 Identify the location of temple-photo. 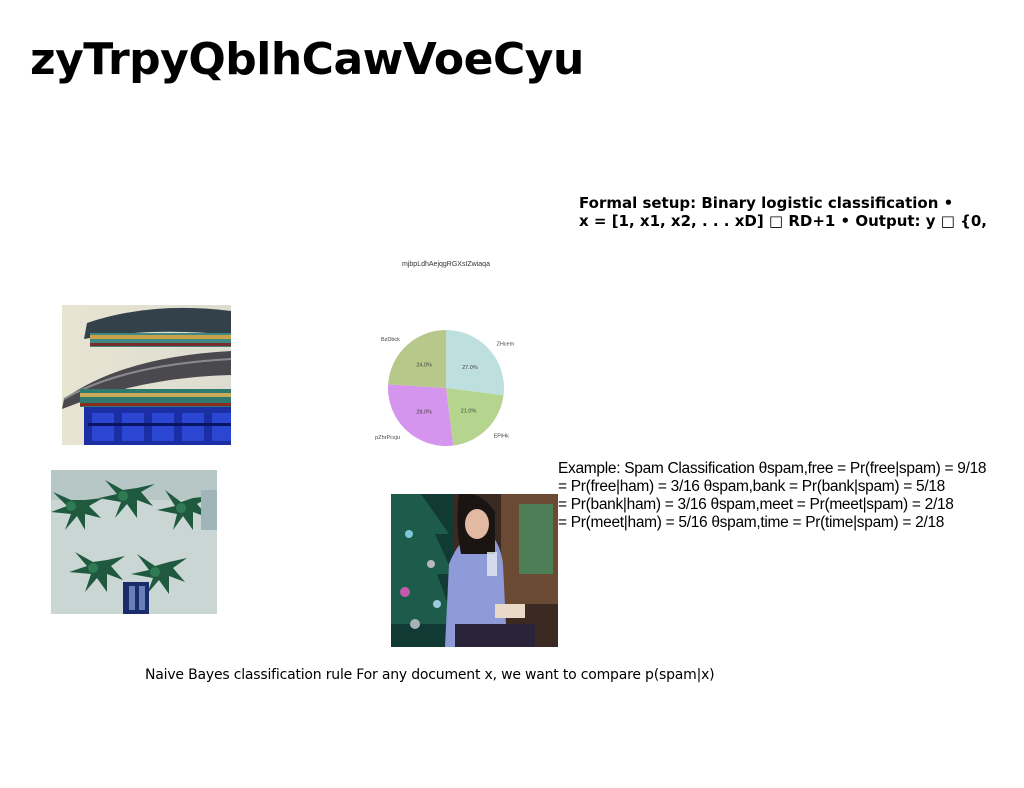
(146, 375).